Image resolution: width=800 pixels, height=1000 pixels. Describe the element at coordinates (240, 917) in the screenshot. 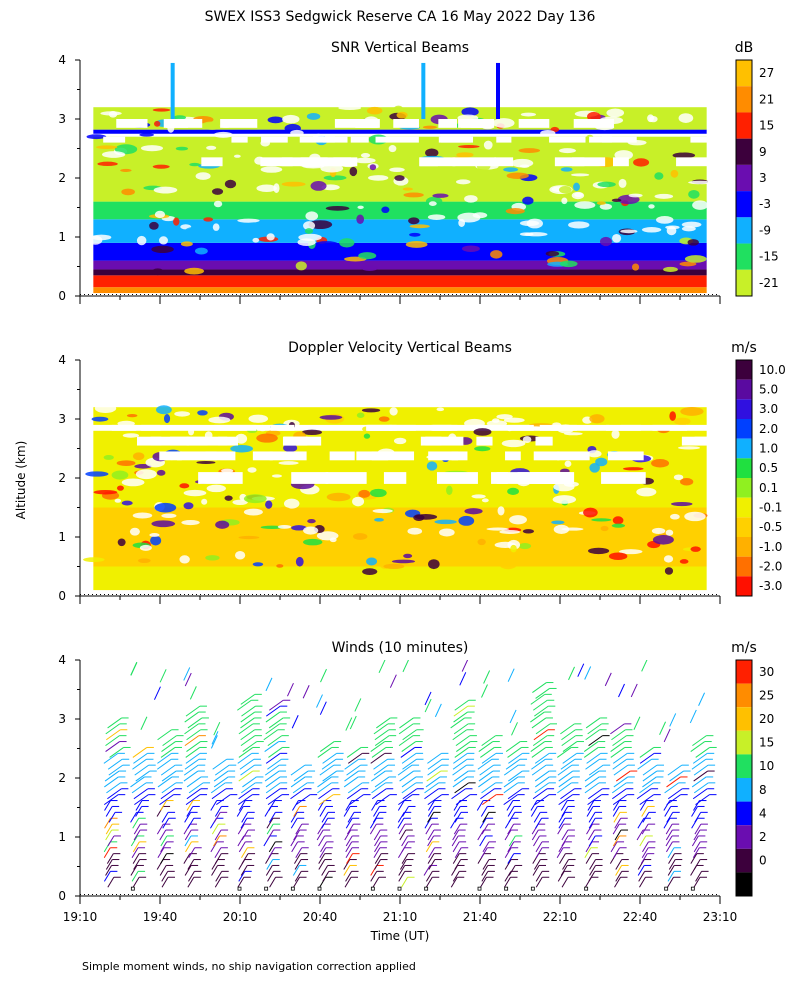

I see `x-tick-label: 20:10` at that location.